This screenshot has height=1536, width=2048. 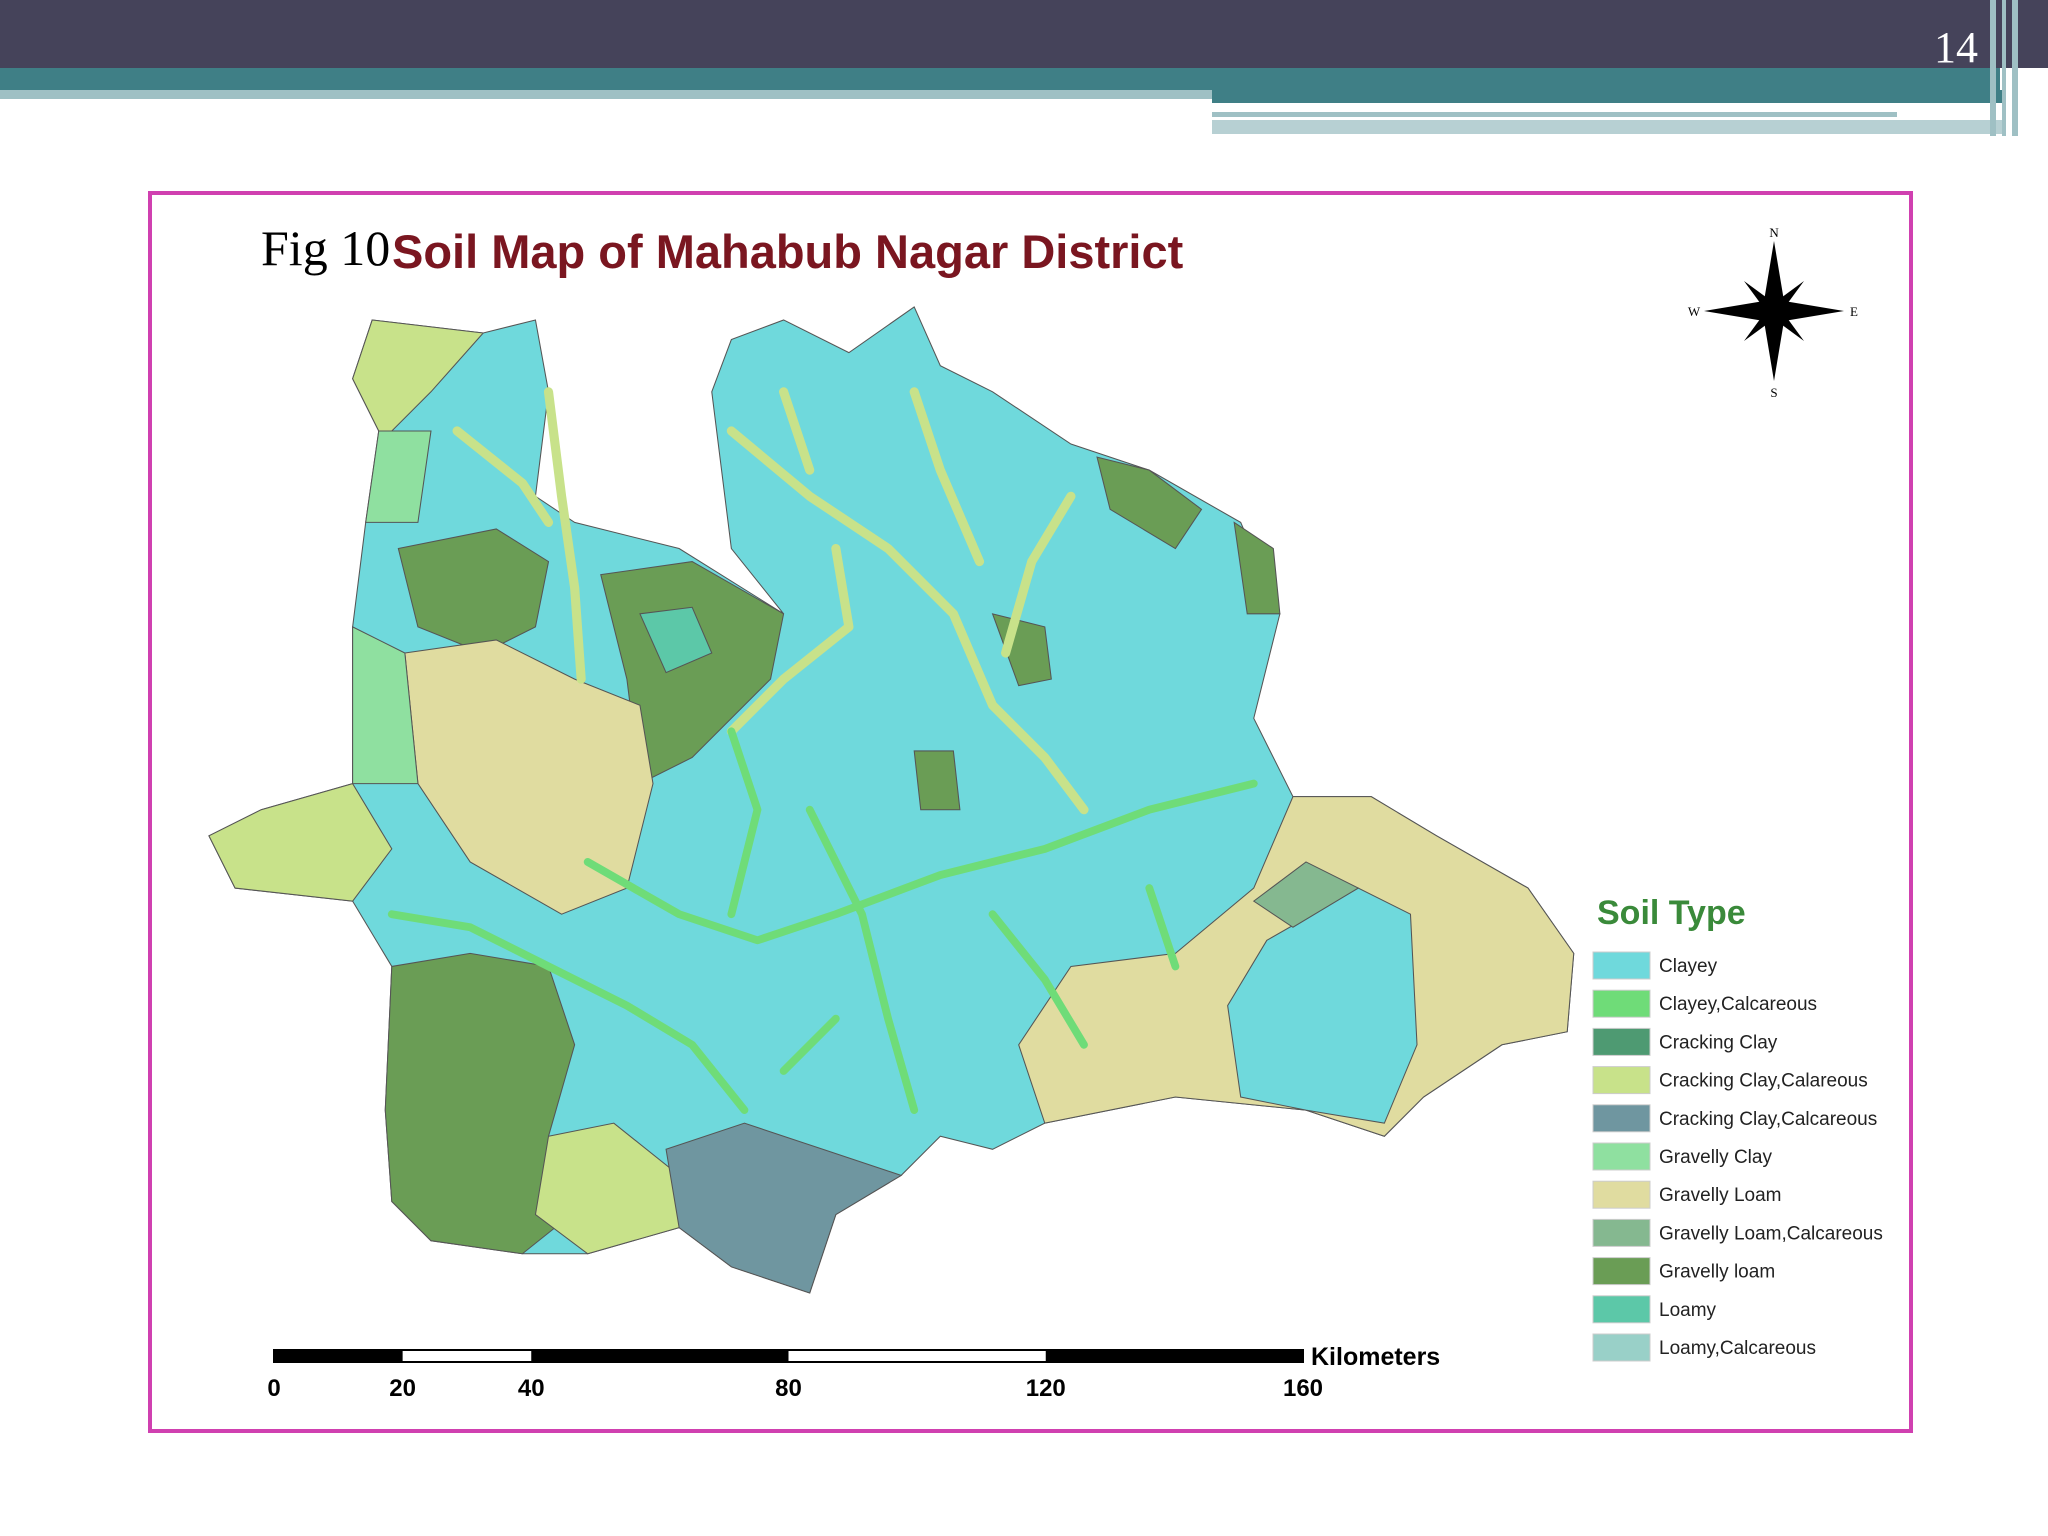 I want to click on scale-tick-label: 80, so click(x=788, y=1388).